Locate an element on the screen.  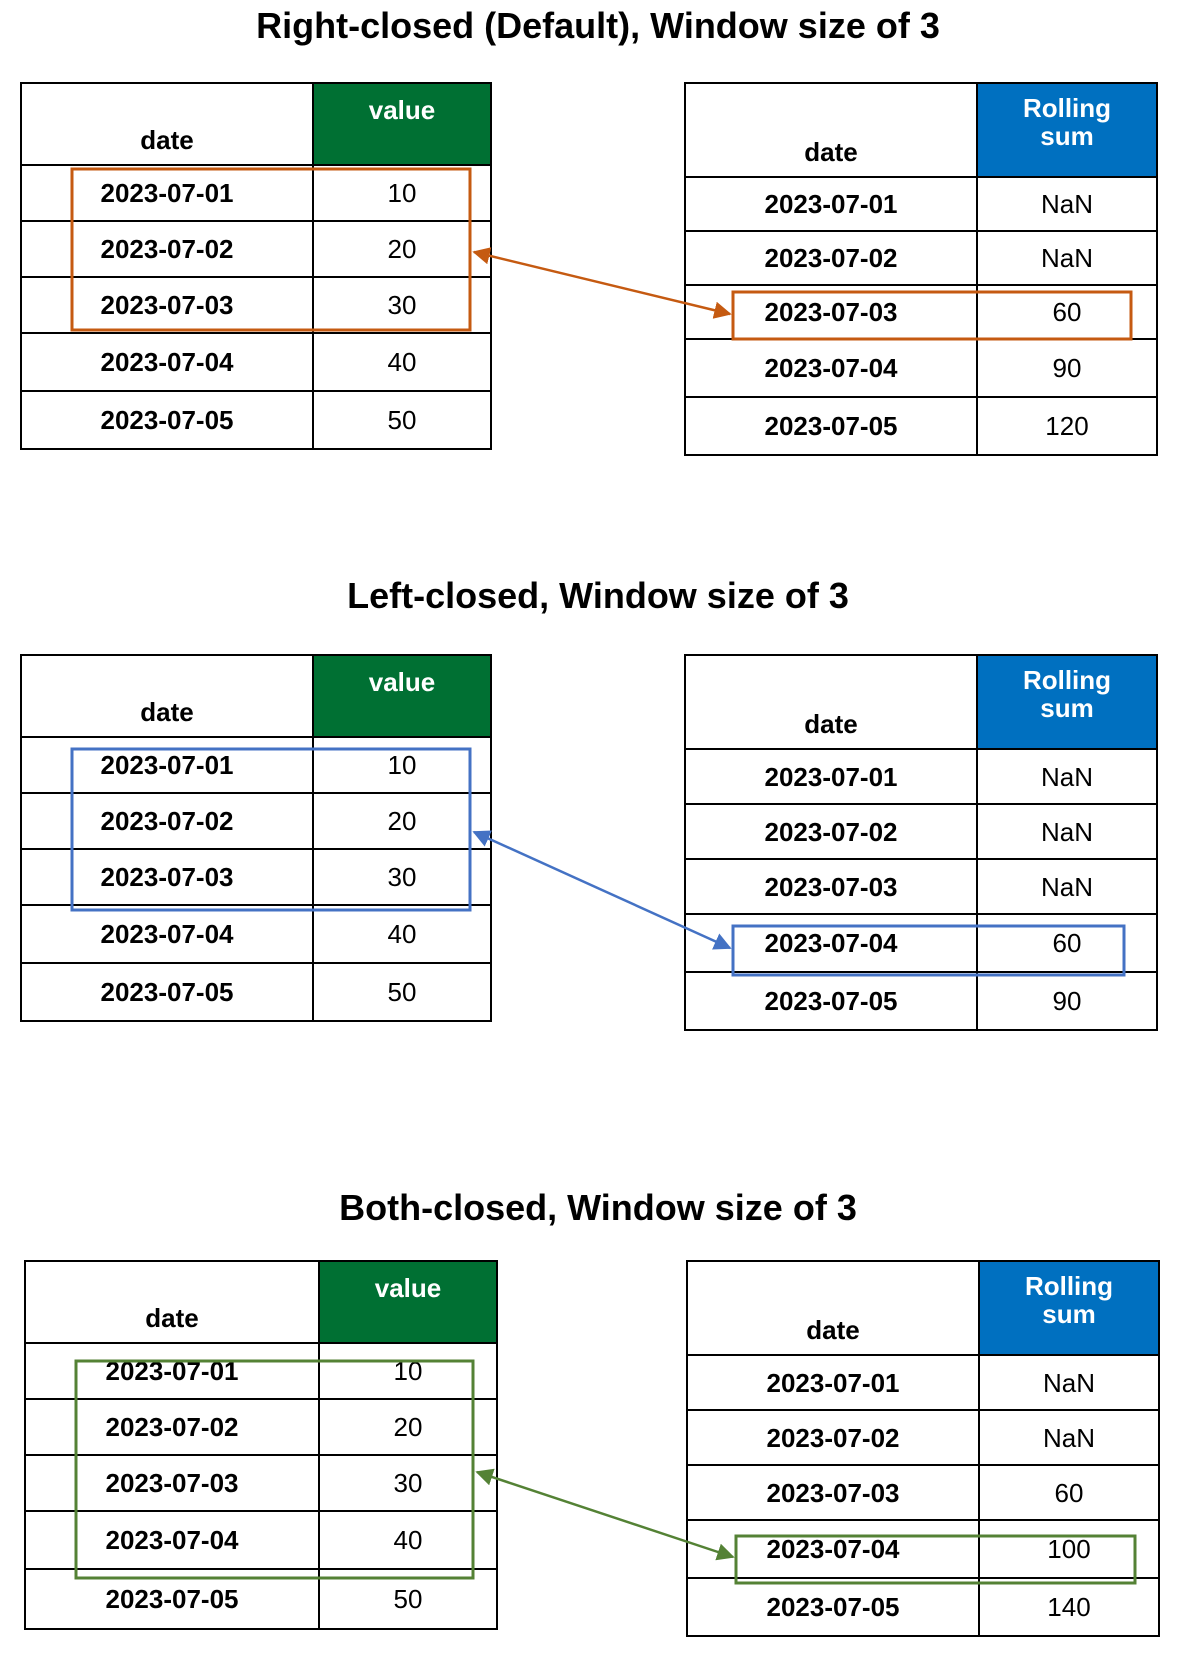
panel-title: Right-closed (Default), Window size of 3 is located at coordinates (598, 25).